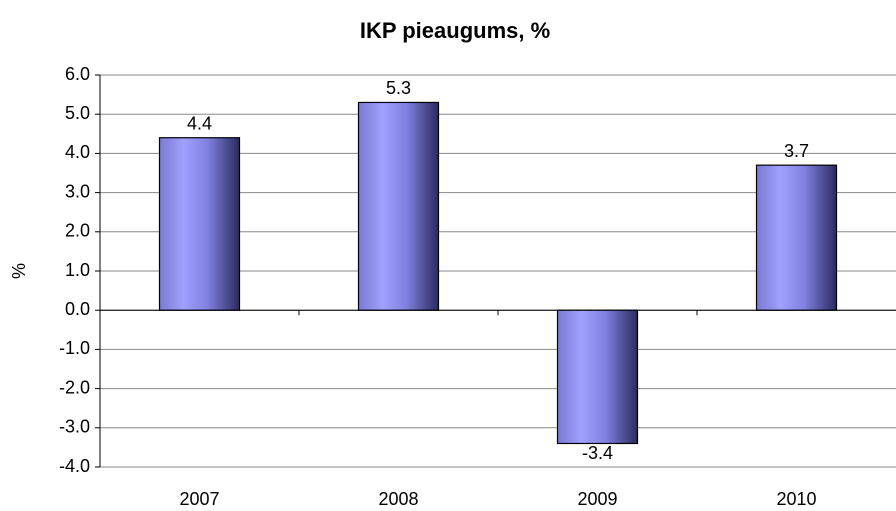 The height and width of the screenshot is (511, 896). I want to click on x-tick-label: 2007, so click(199, 499).